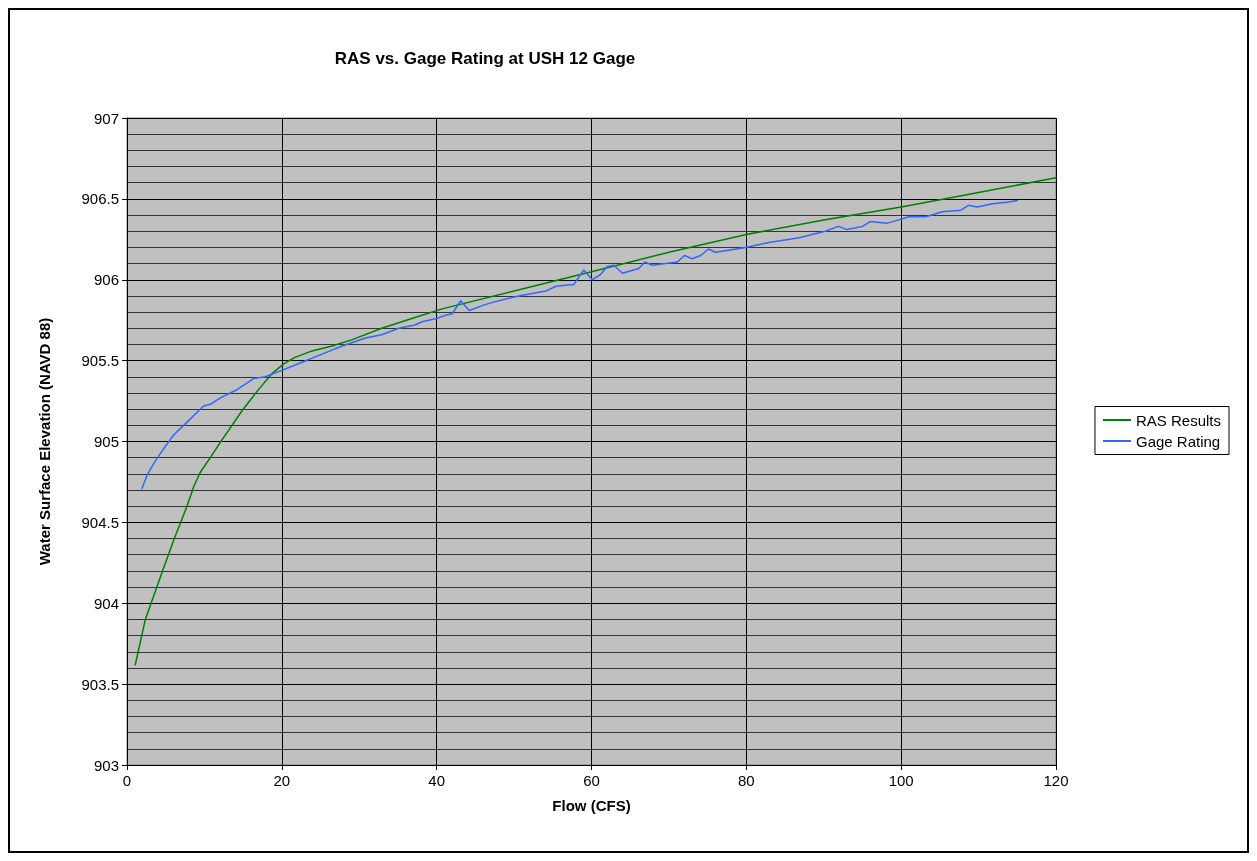 The height and width of the screenshot is (861, 1257). I want to click on x-axis-title: Flow (CFS), so click(591, 805).